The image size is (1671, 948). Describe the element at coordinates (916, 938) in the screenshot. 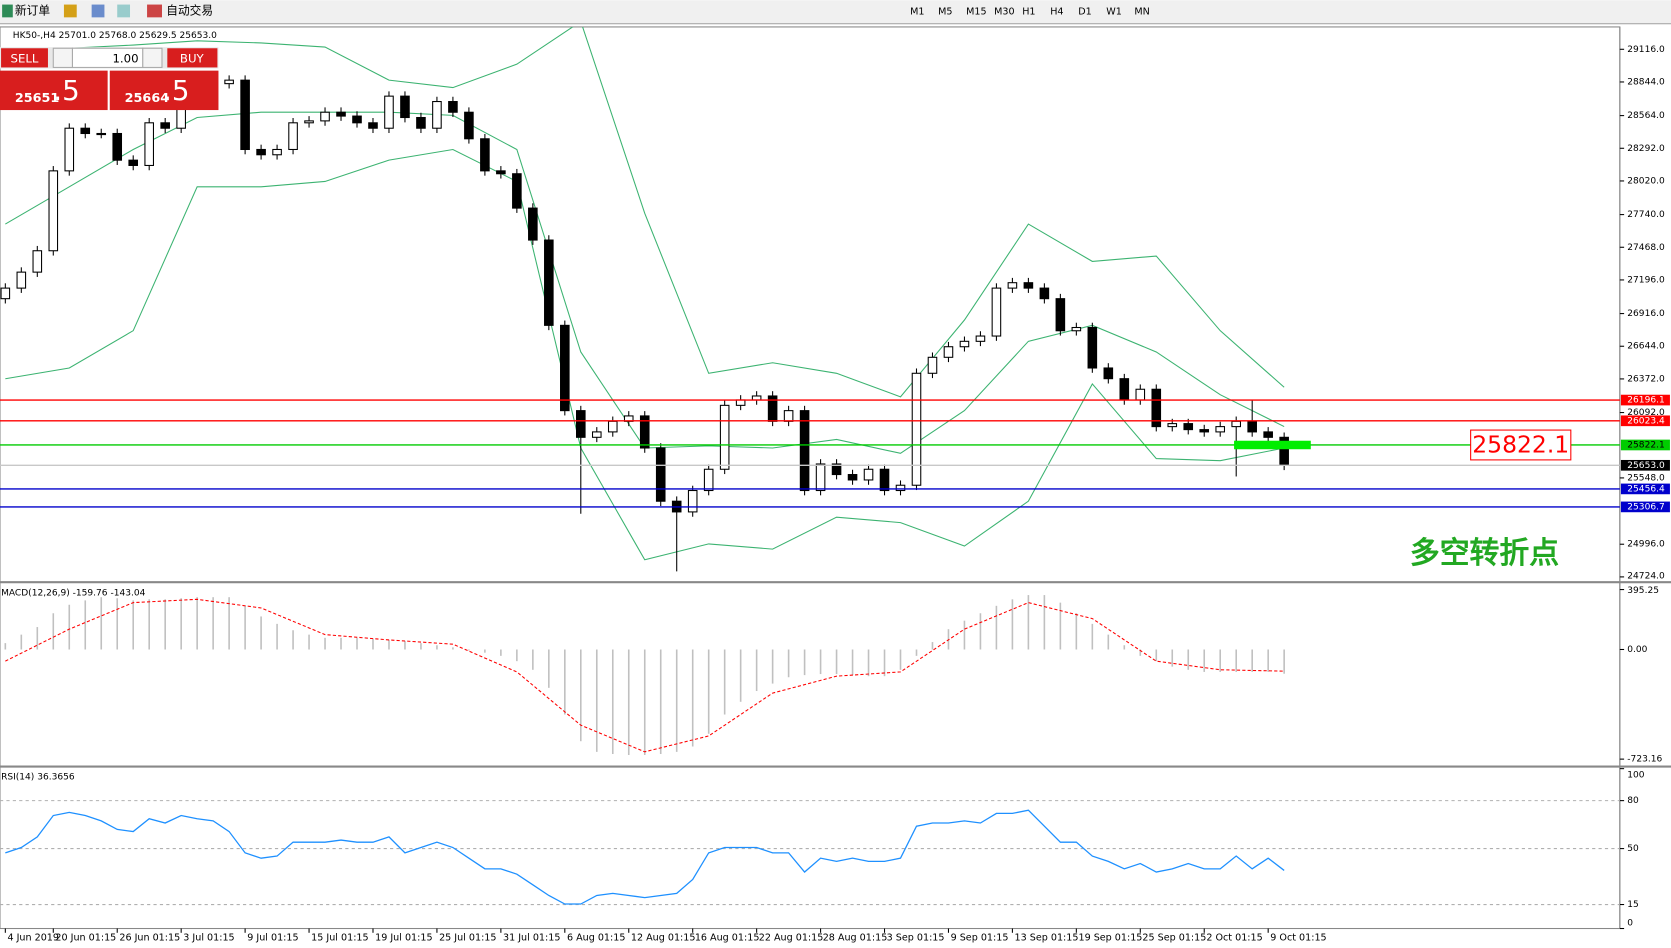

I see `x-tick-label: 3 Sep 01:15` at that location.